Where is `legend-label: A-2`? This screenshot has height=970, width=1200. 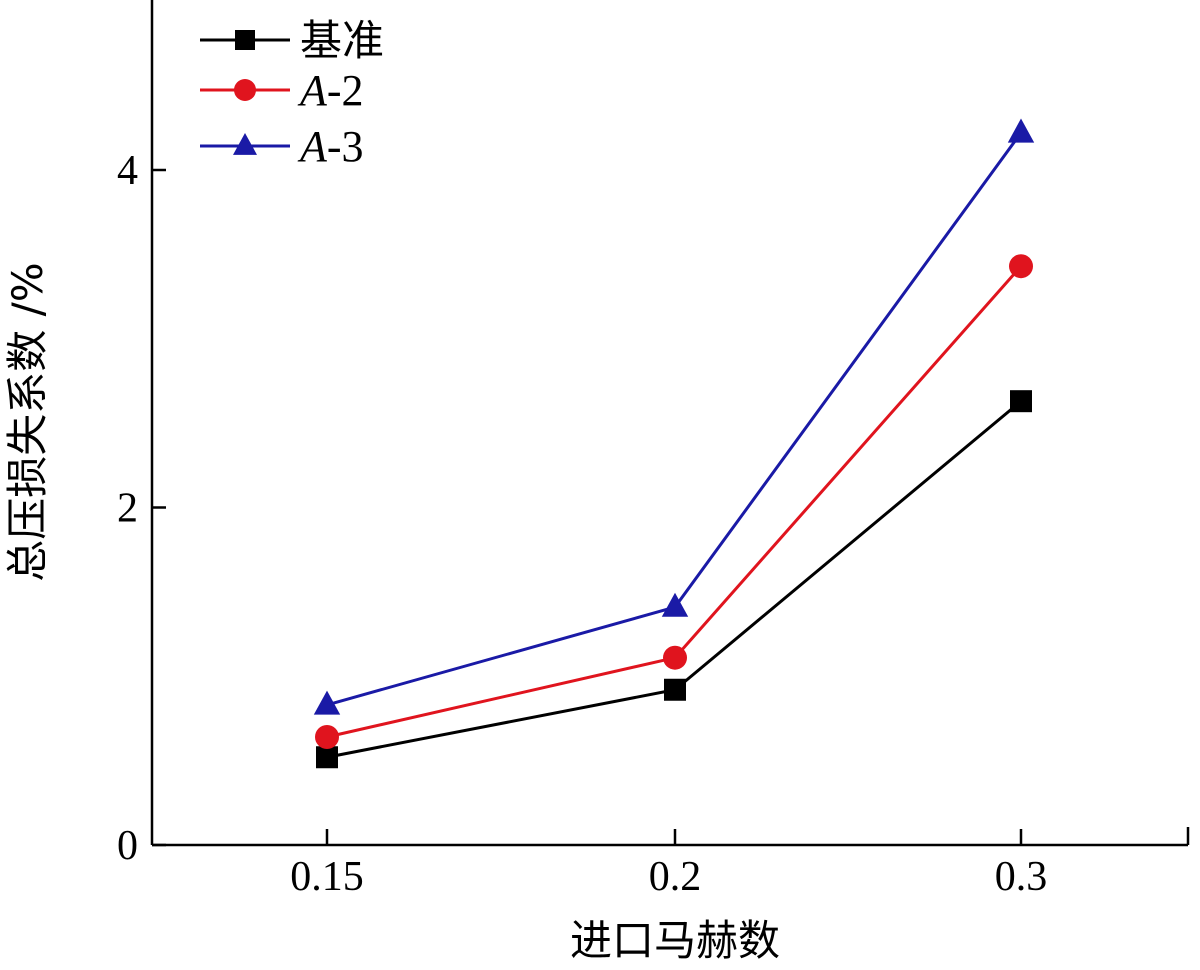
legend-label: A-2 is located at coordinates (330, 90).